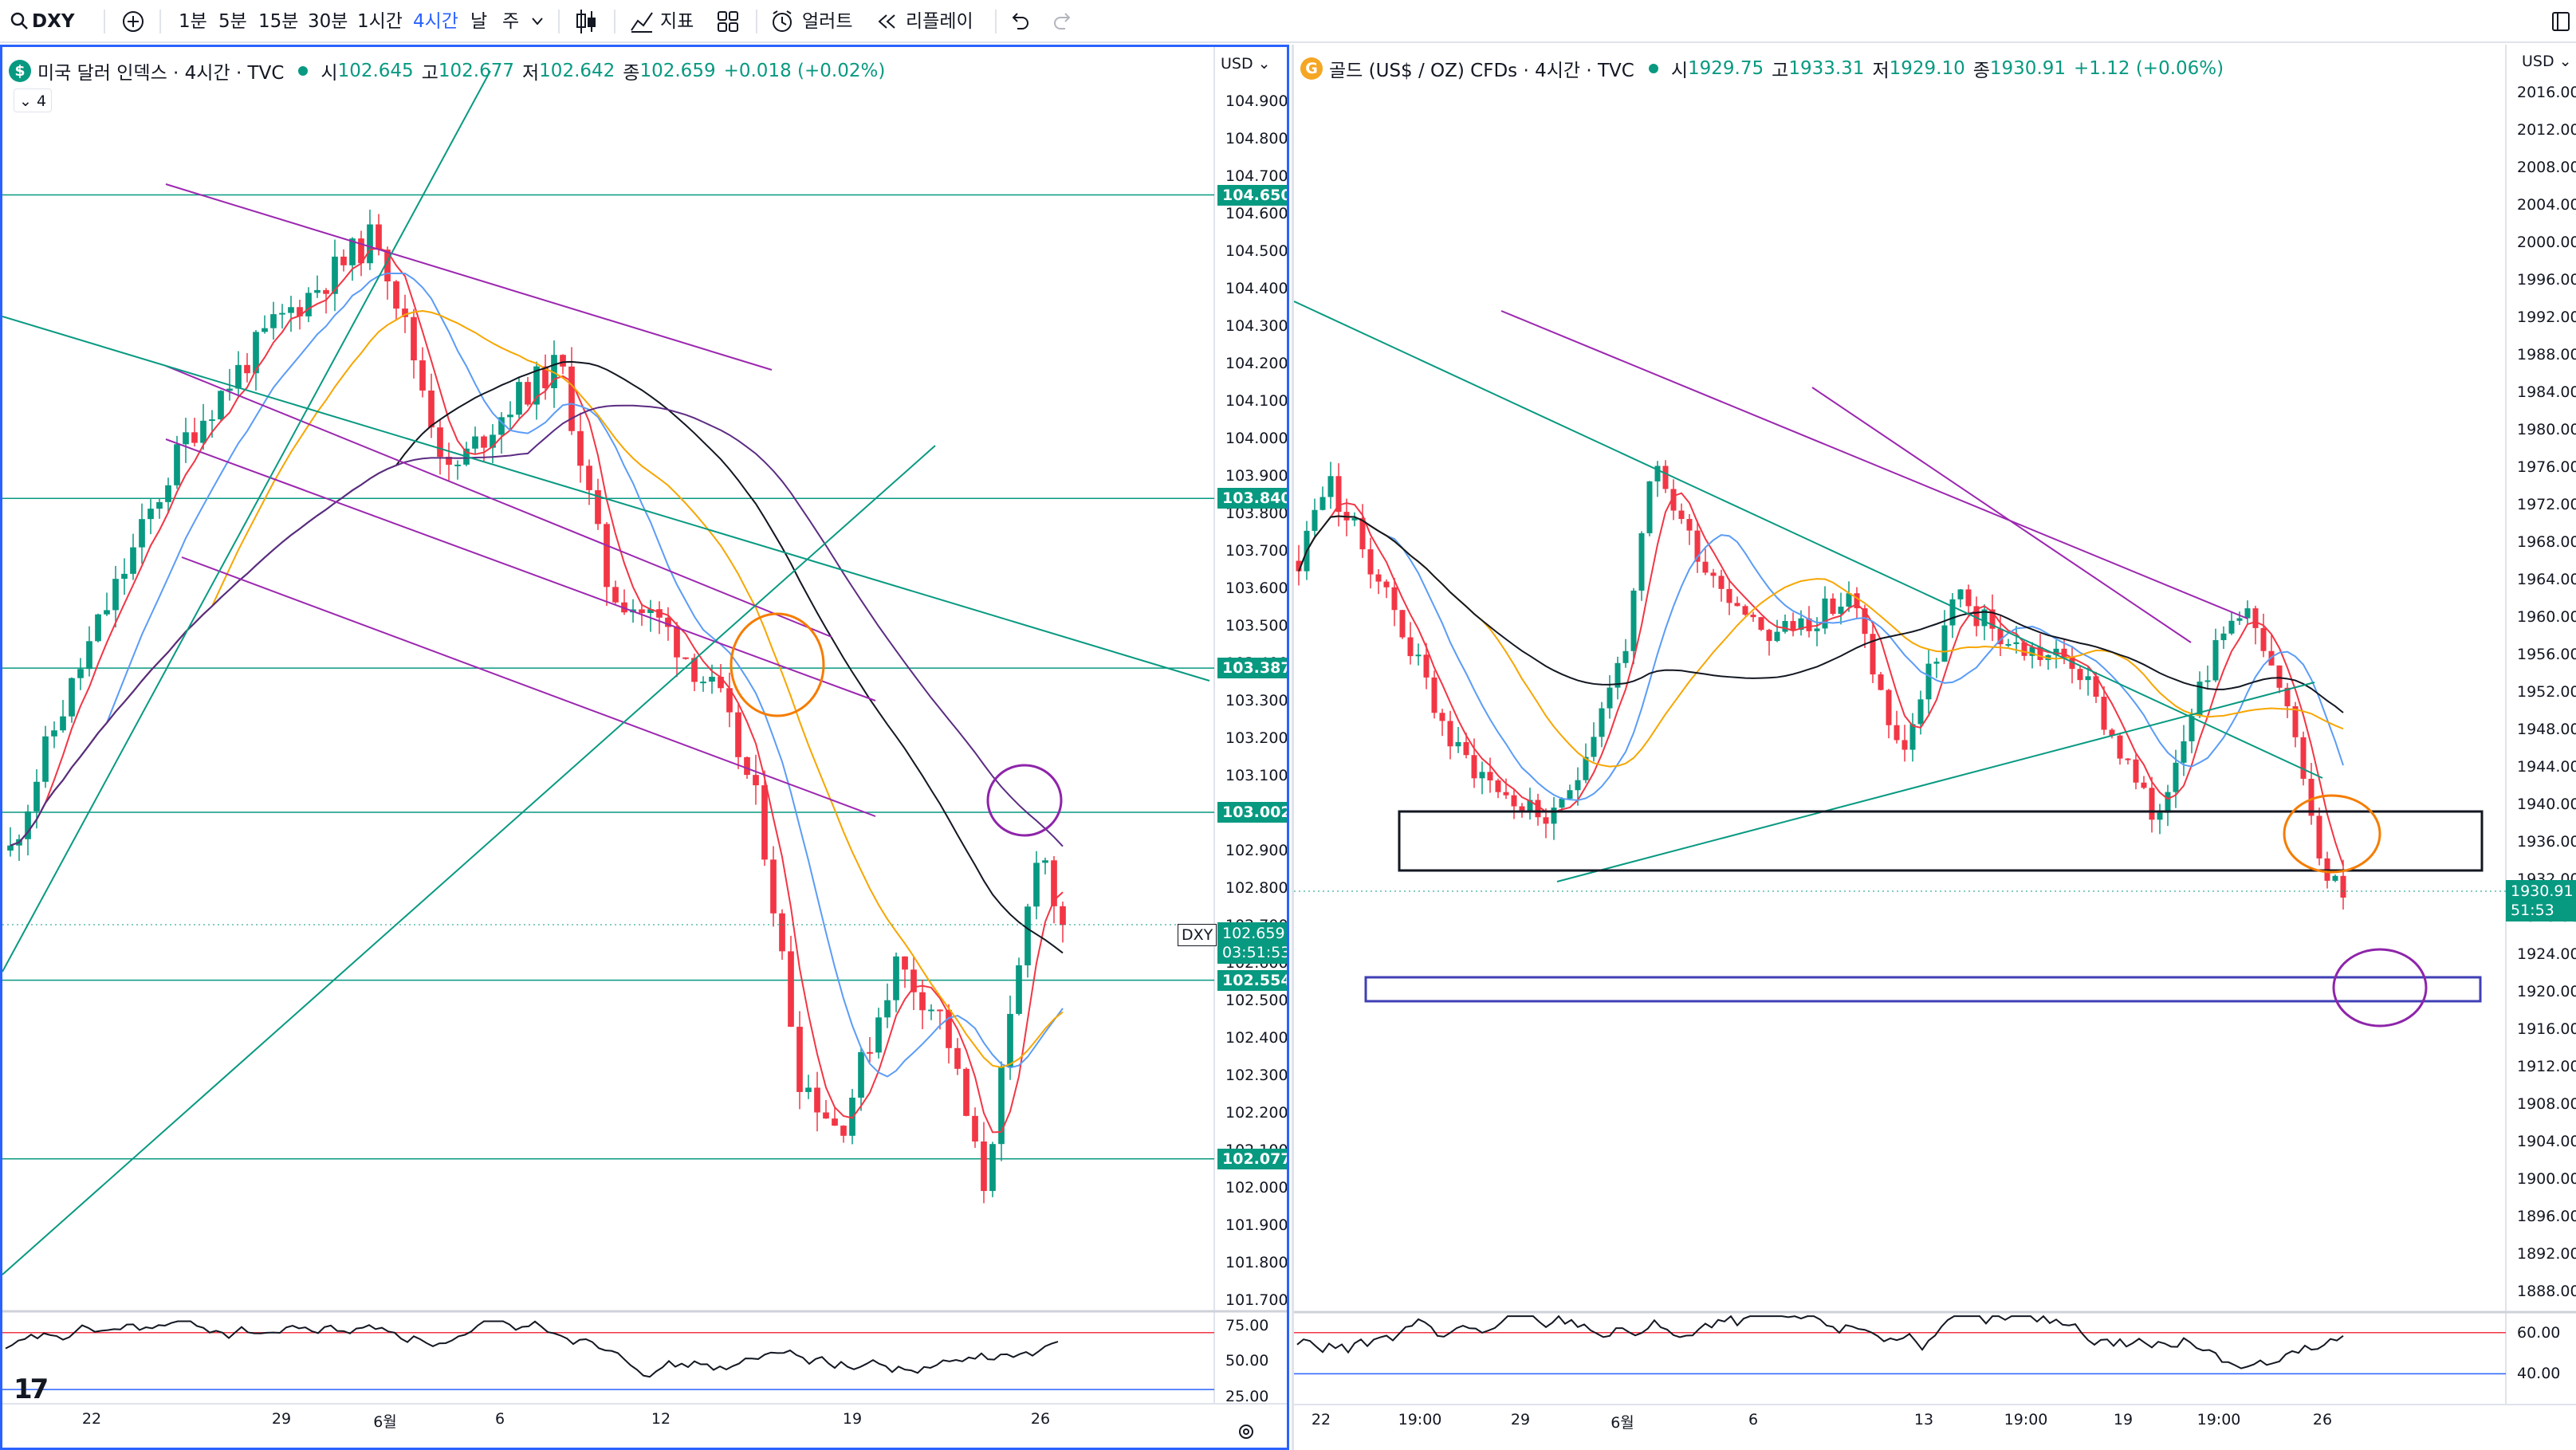  Describe the element at coordinates (677, 21) in the screenshot. I see `indicators-button: 지표` at that location.